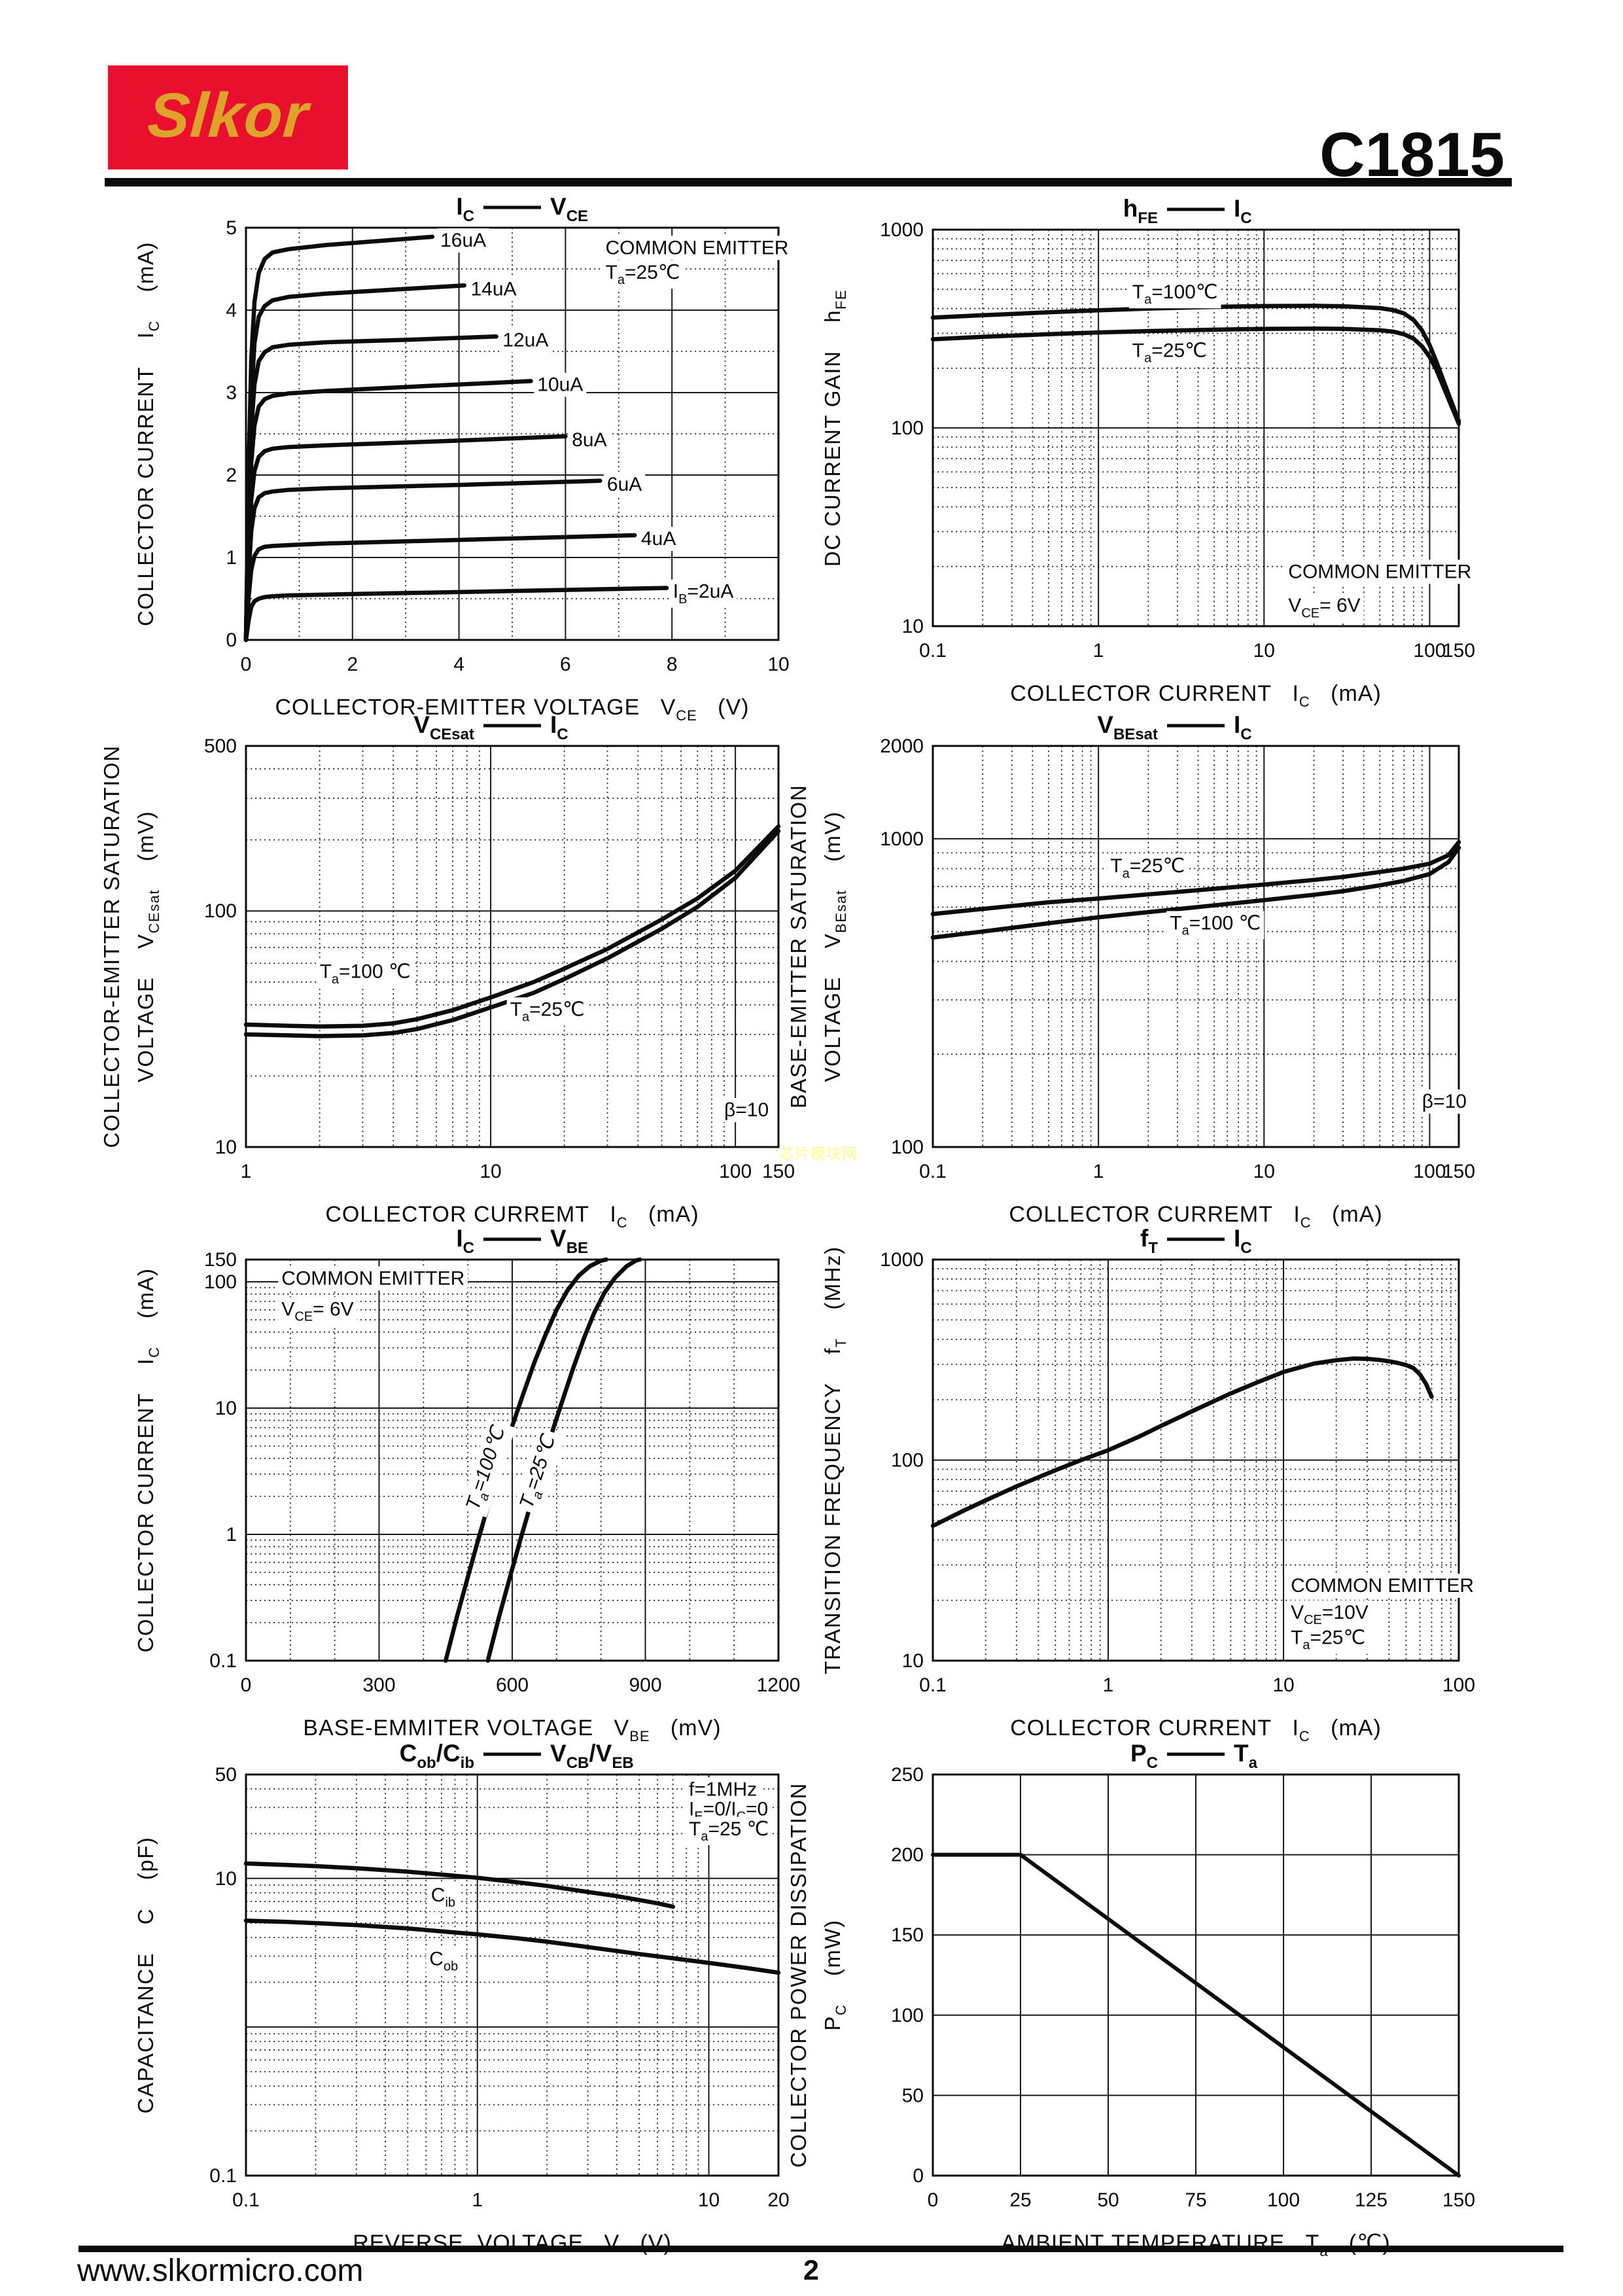 The height and width of the screenshot is (2296, 1623). Describe the element at coordinates (624, 484) in the screenshot. I see `curve-label: 6uA` at that location.